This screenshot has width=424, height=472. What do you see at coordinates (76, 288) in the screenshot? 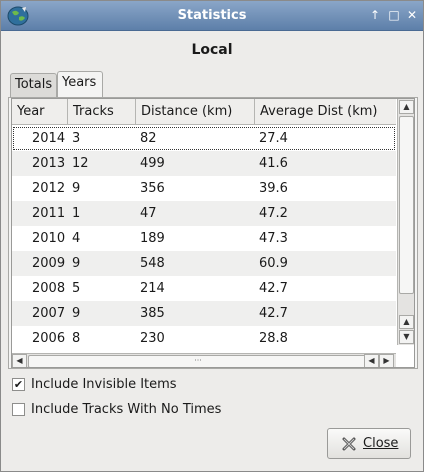
I see `tracks-cell: 5` at bounding box center [76, 288].